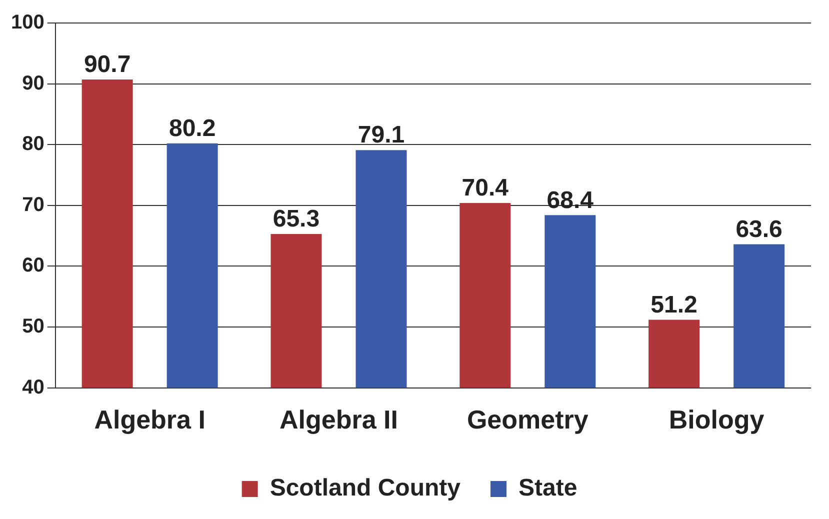  Describe the element at coordinates (33, 265) in the screenshot. I see `y-tick-label: 60` at that location.